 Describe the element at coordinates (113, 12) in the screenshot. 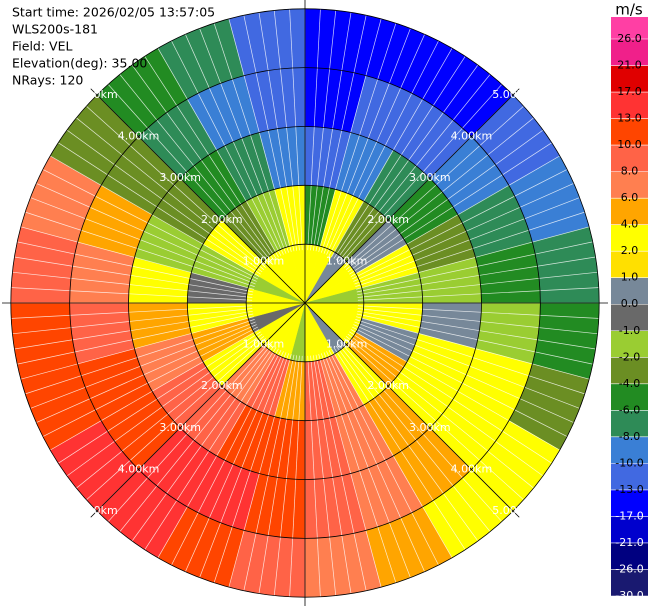

I see `info-line: Start time: 2026/02/05 13:57:05` at that location.